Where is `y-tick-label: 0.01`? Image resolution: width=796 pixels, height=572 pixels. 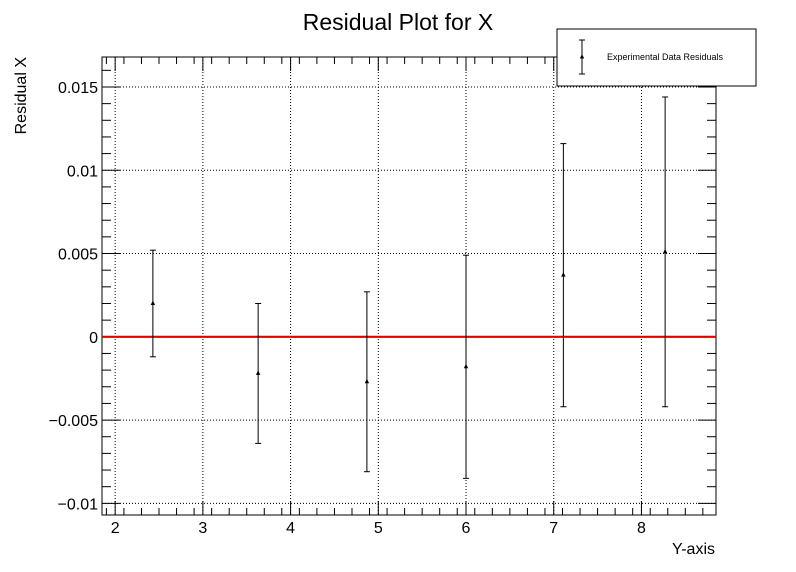
y-tick-label: 0.01 is located at coordinates (82, 171).